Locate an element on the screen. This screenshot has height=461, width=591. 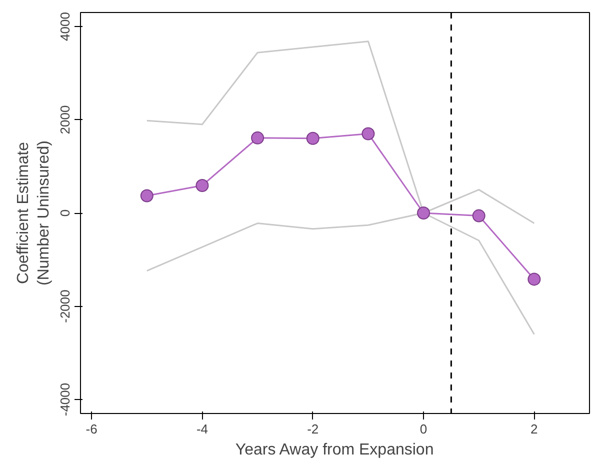
y-axis-title: Coefficient Estimate (Number Uninsured) is located at coordinates (33, 213).